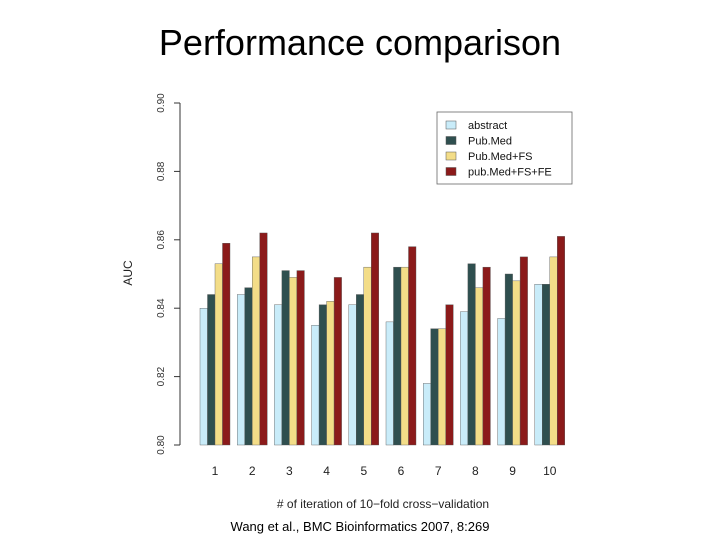 This screenshot has height=540, width=720. What do you see at coordinates (360, 42) in the screenshot?
I see `slide-title: Performance comparison` at bounding box center [360, 42].